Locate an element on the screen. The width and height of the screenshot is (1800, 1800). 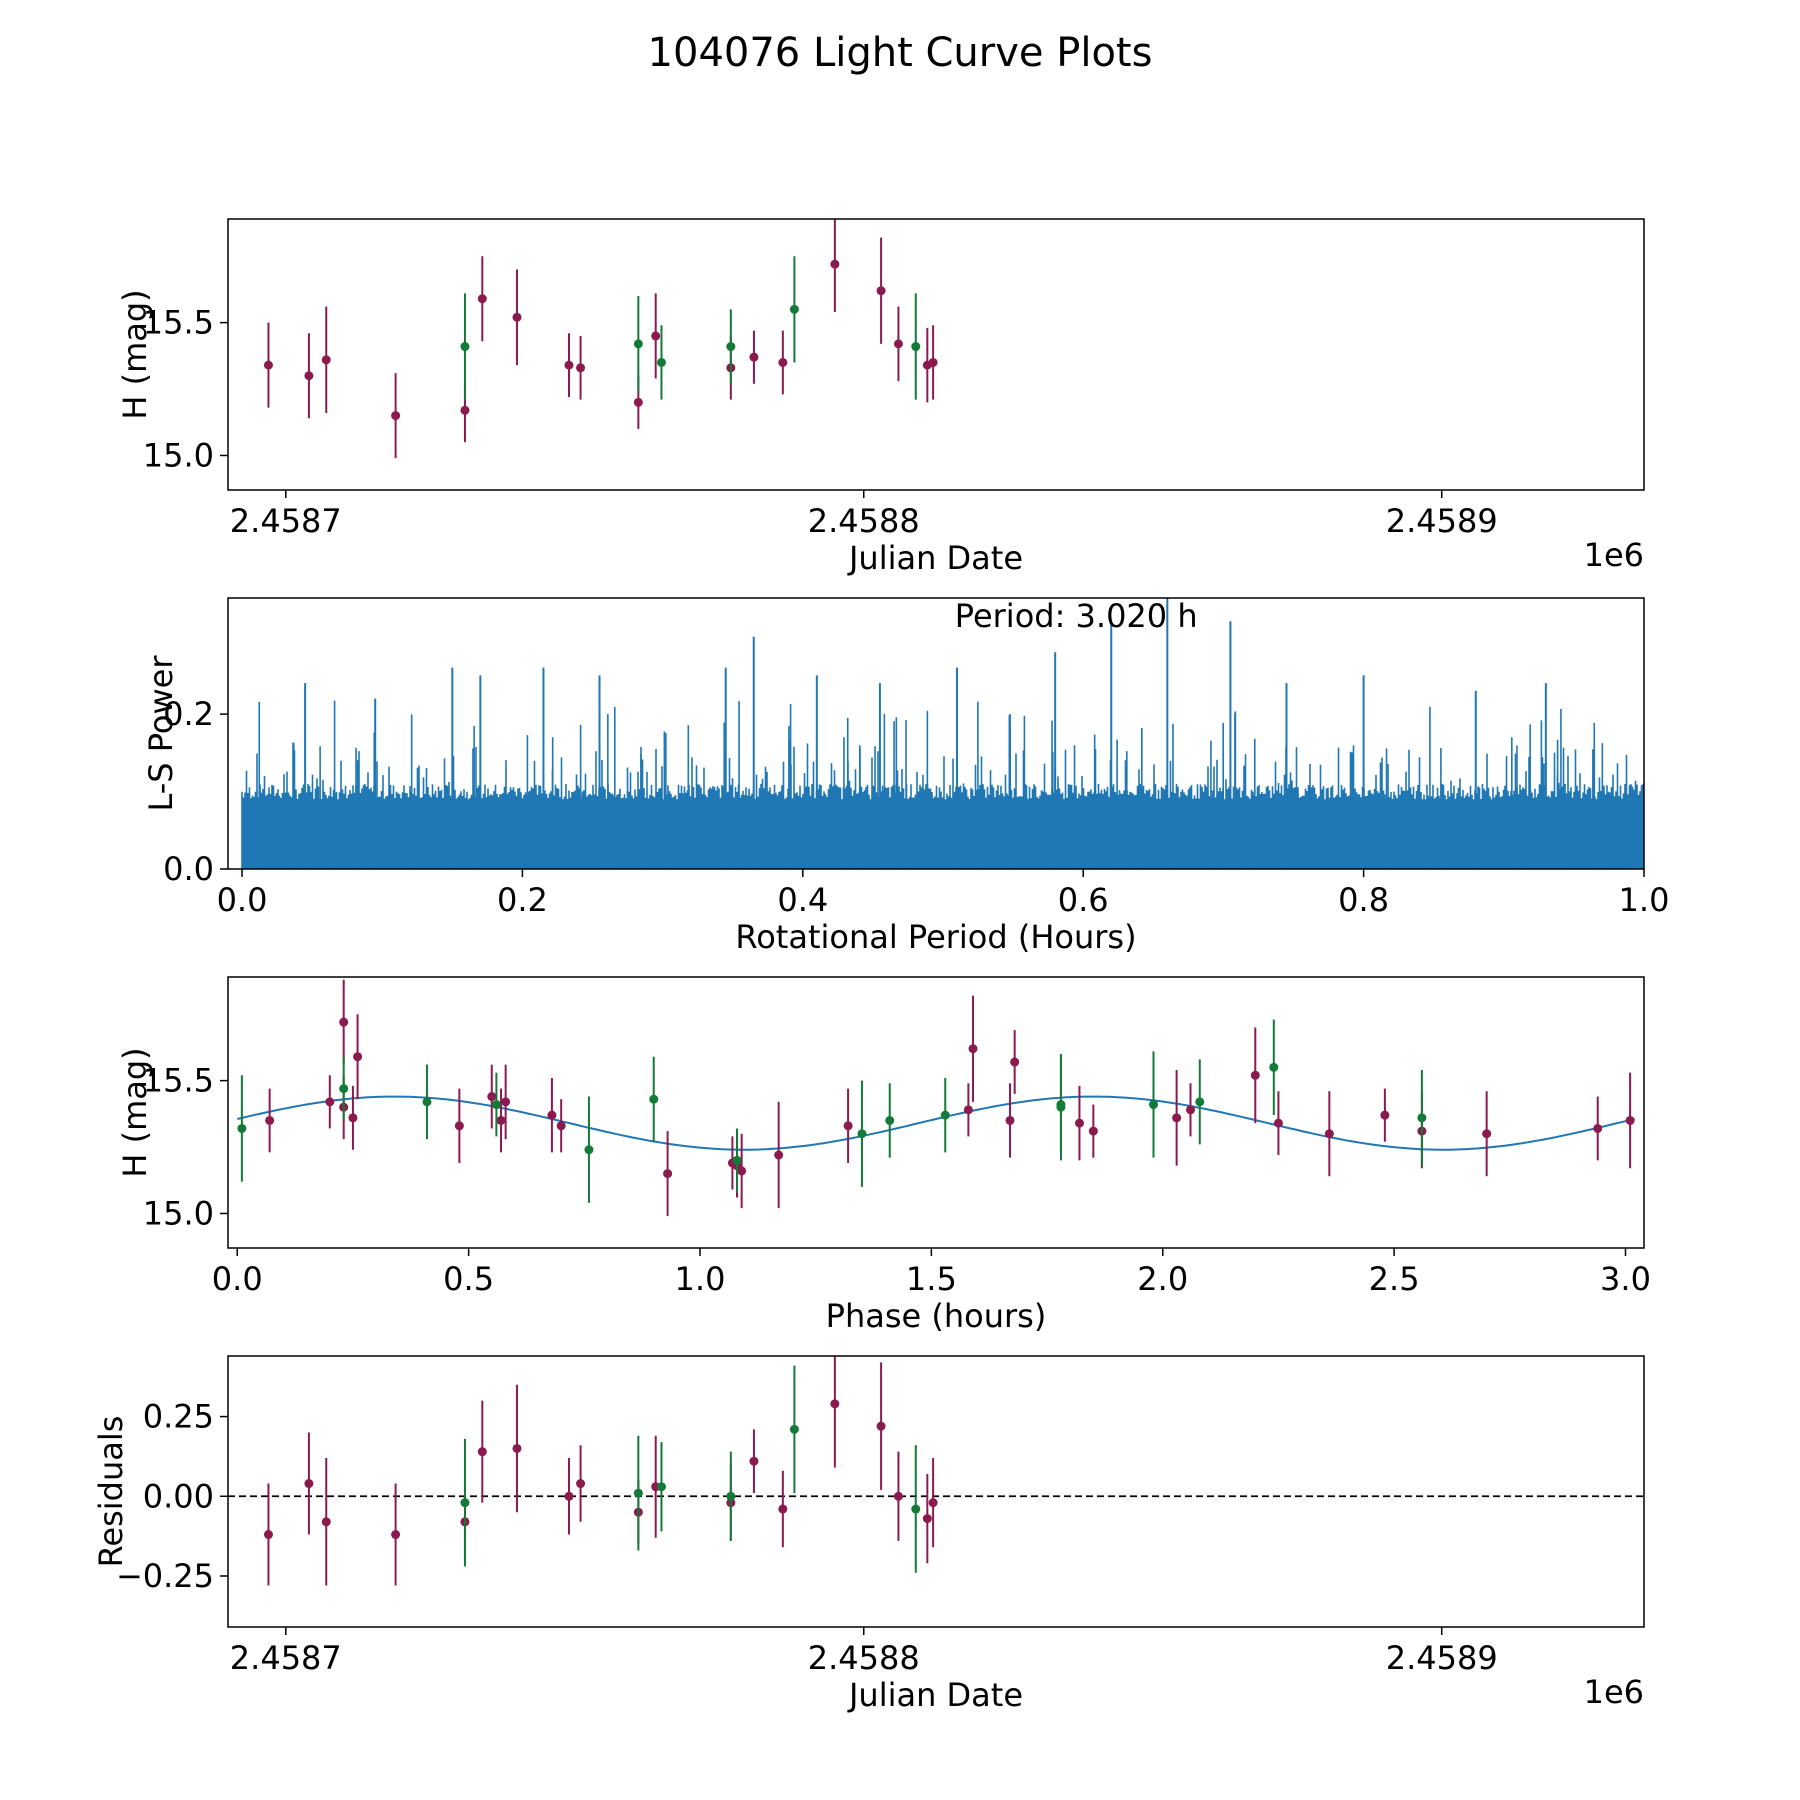
x-tick-label: 2.5 is located at coordinates (1394, 1279).